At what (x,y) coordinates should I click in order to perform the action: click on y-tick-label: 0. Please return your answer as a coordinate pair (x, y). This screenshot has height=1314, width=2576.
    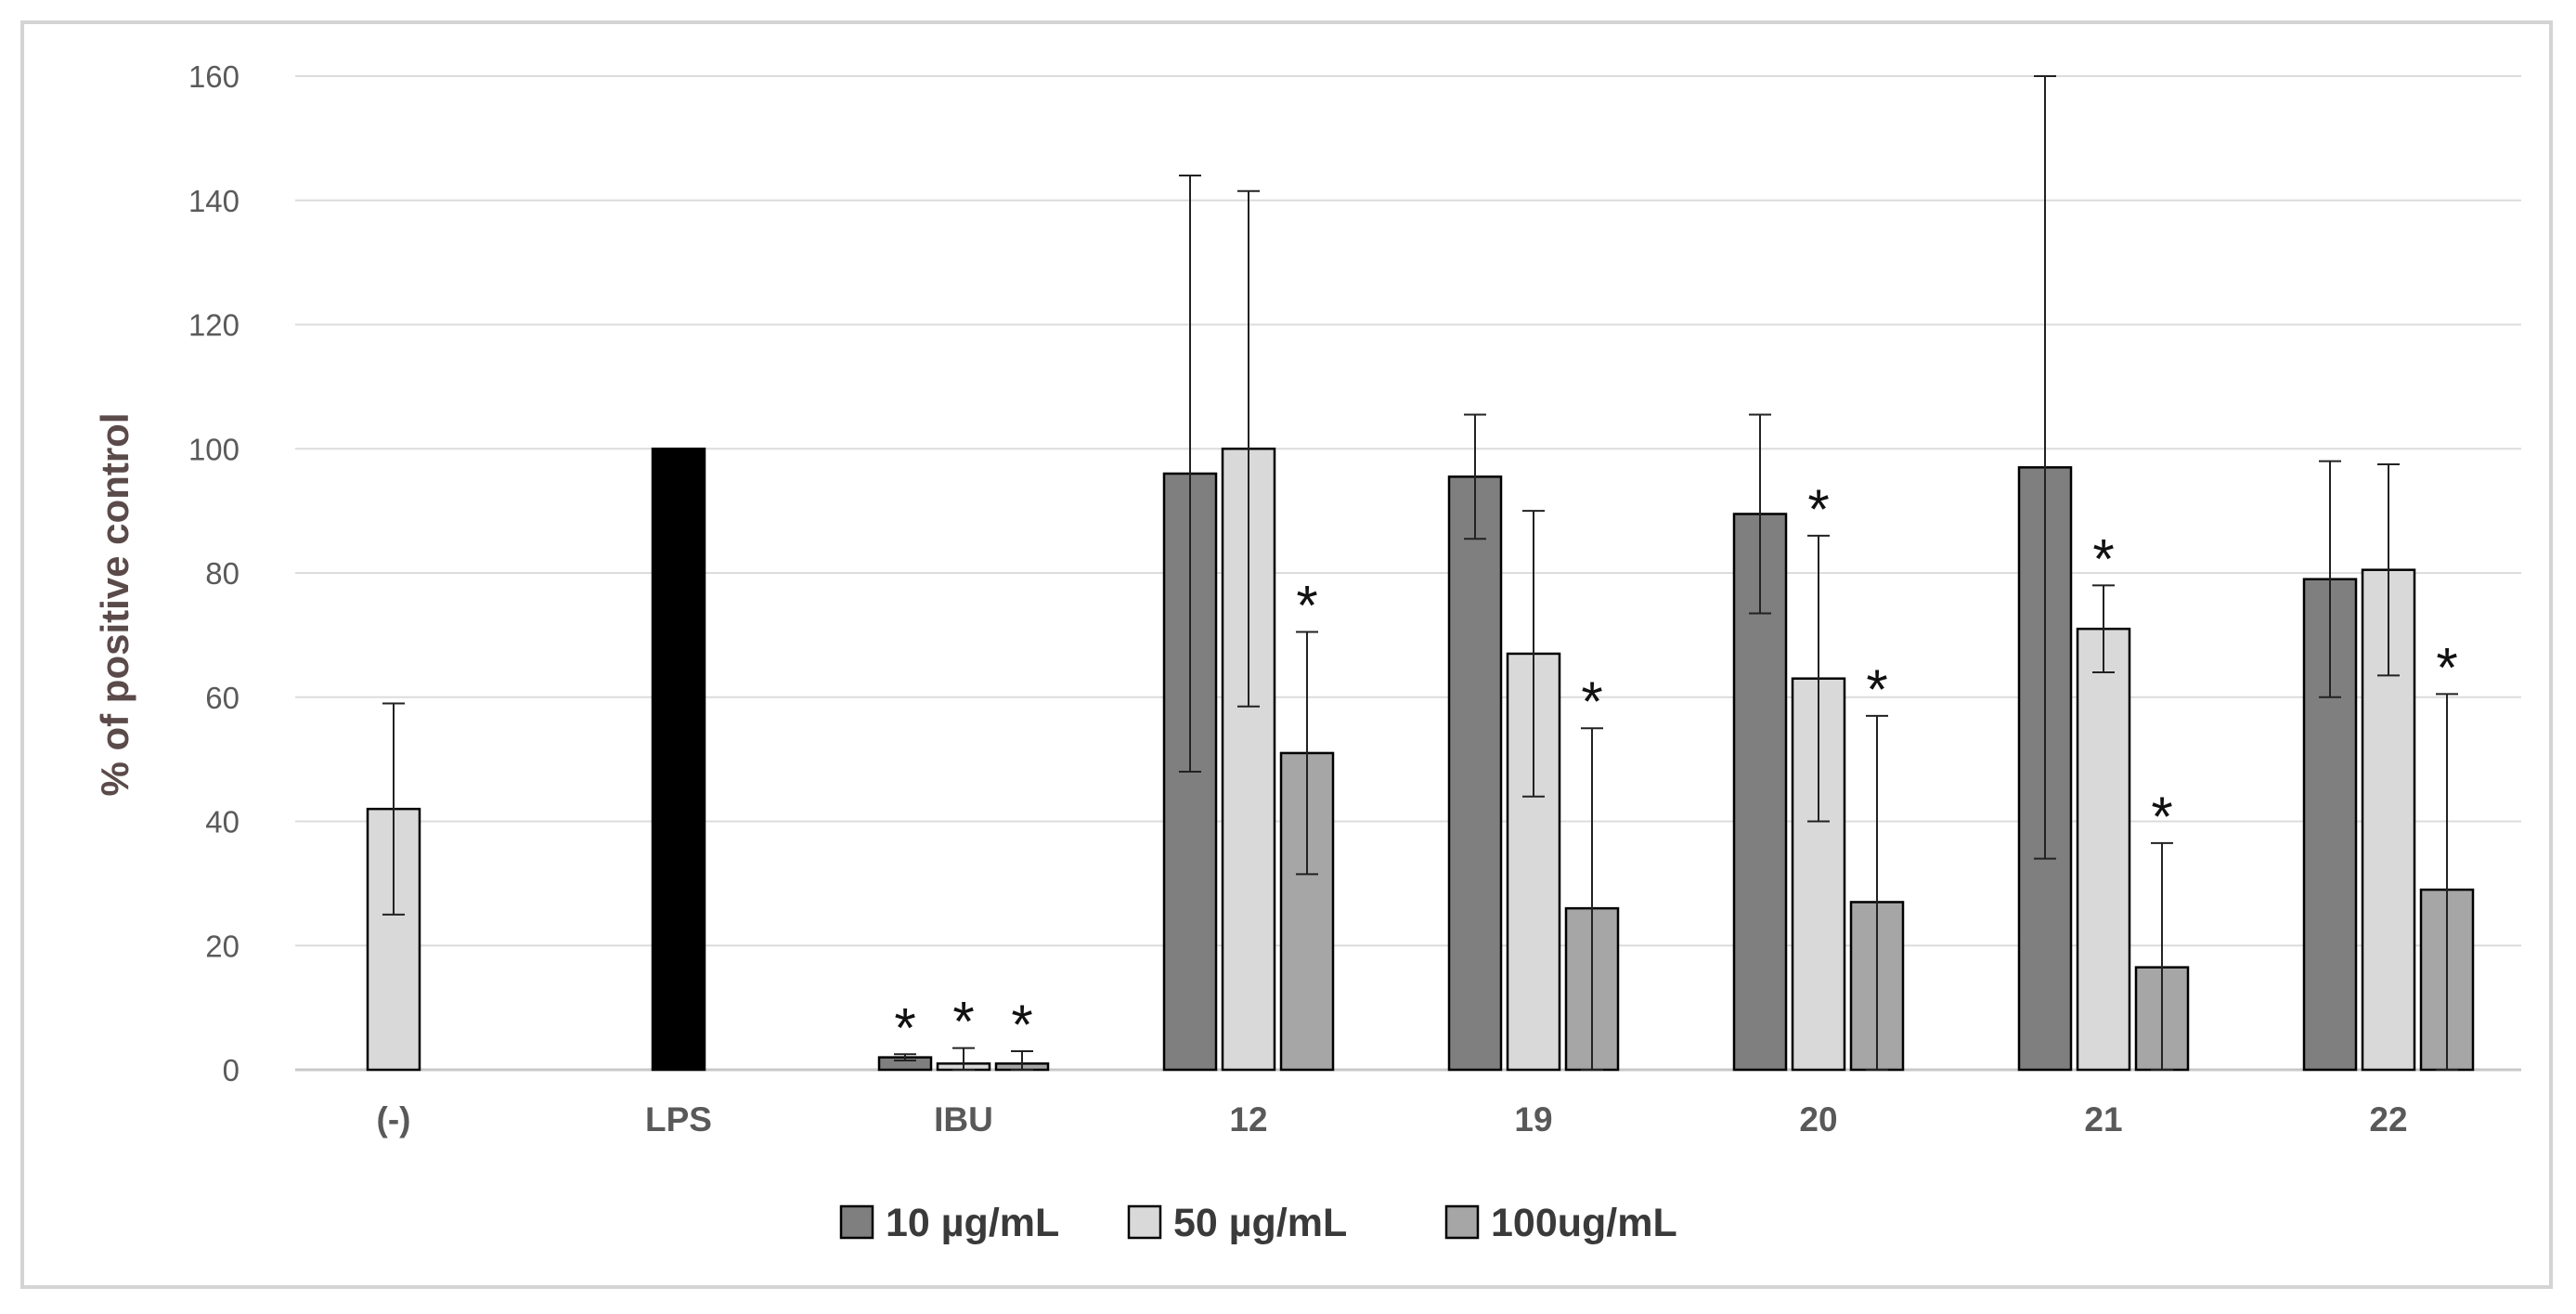
    Looking at the image, I should click on (231, 1070).